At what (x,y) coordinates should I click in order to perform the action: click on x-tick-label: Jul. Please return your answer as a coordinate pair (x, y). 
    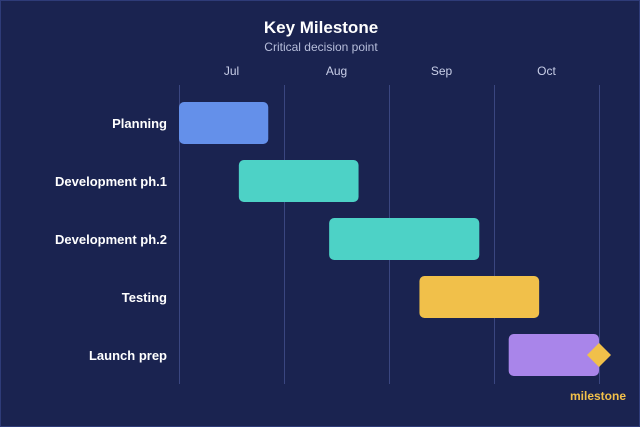
    Looking at the image, I should click on (231, 71).